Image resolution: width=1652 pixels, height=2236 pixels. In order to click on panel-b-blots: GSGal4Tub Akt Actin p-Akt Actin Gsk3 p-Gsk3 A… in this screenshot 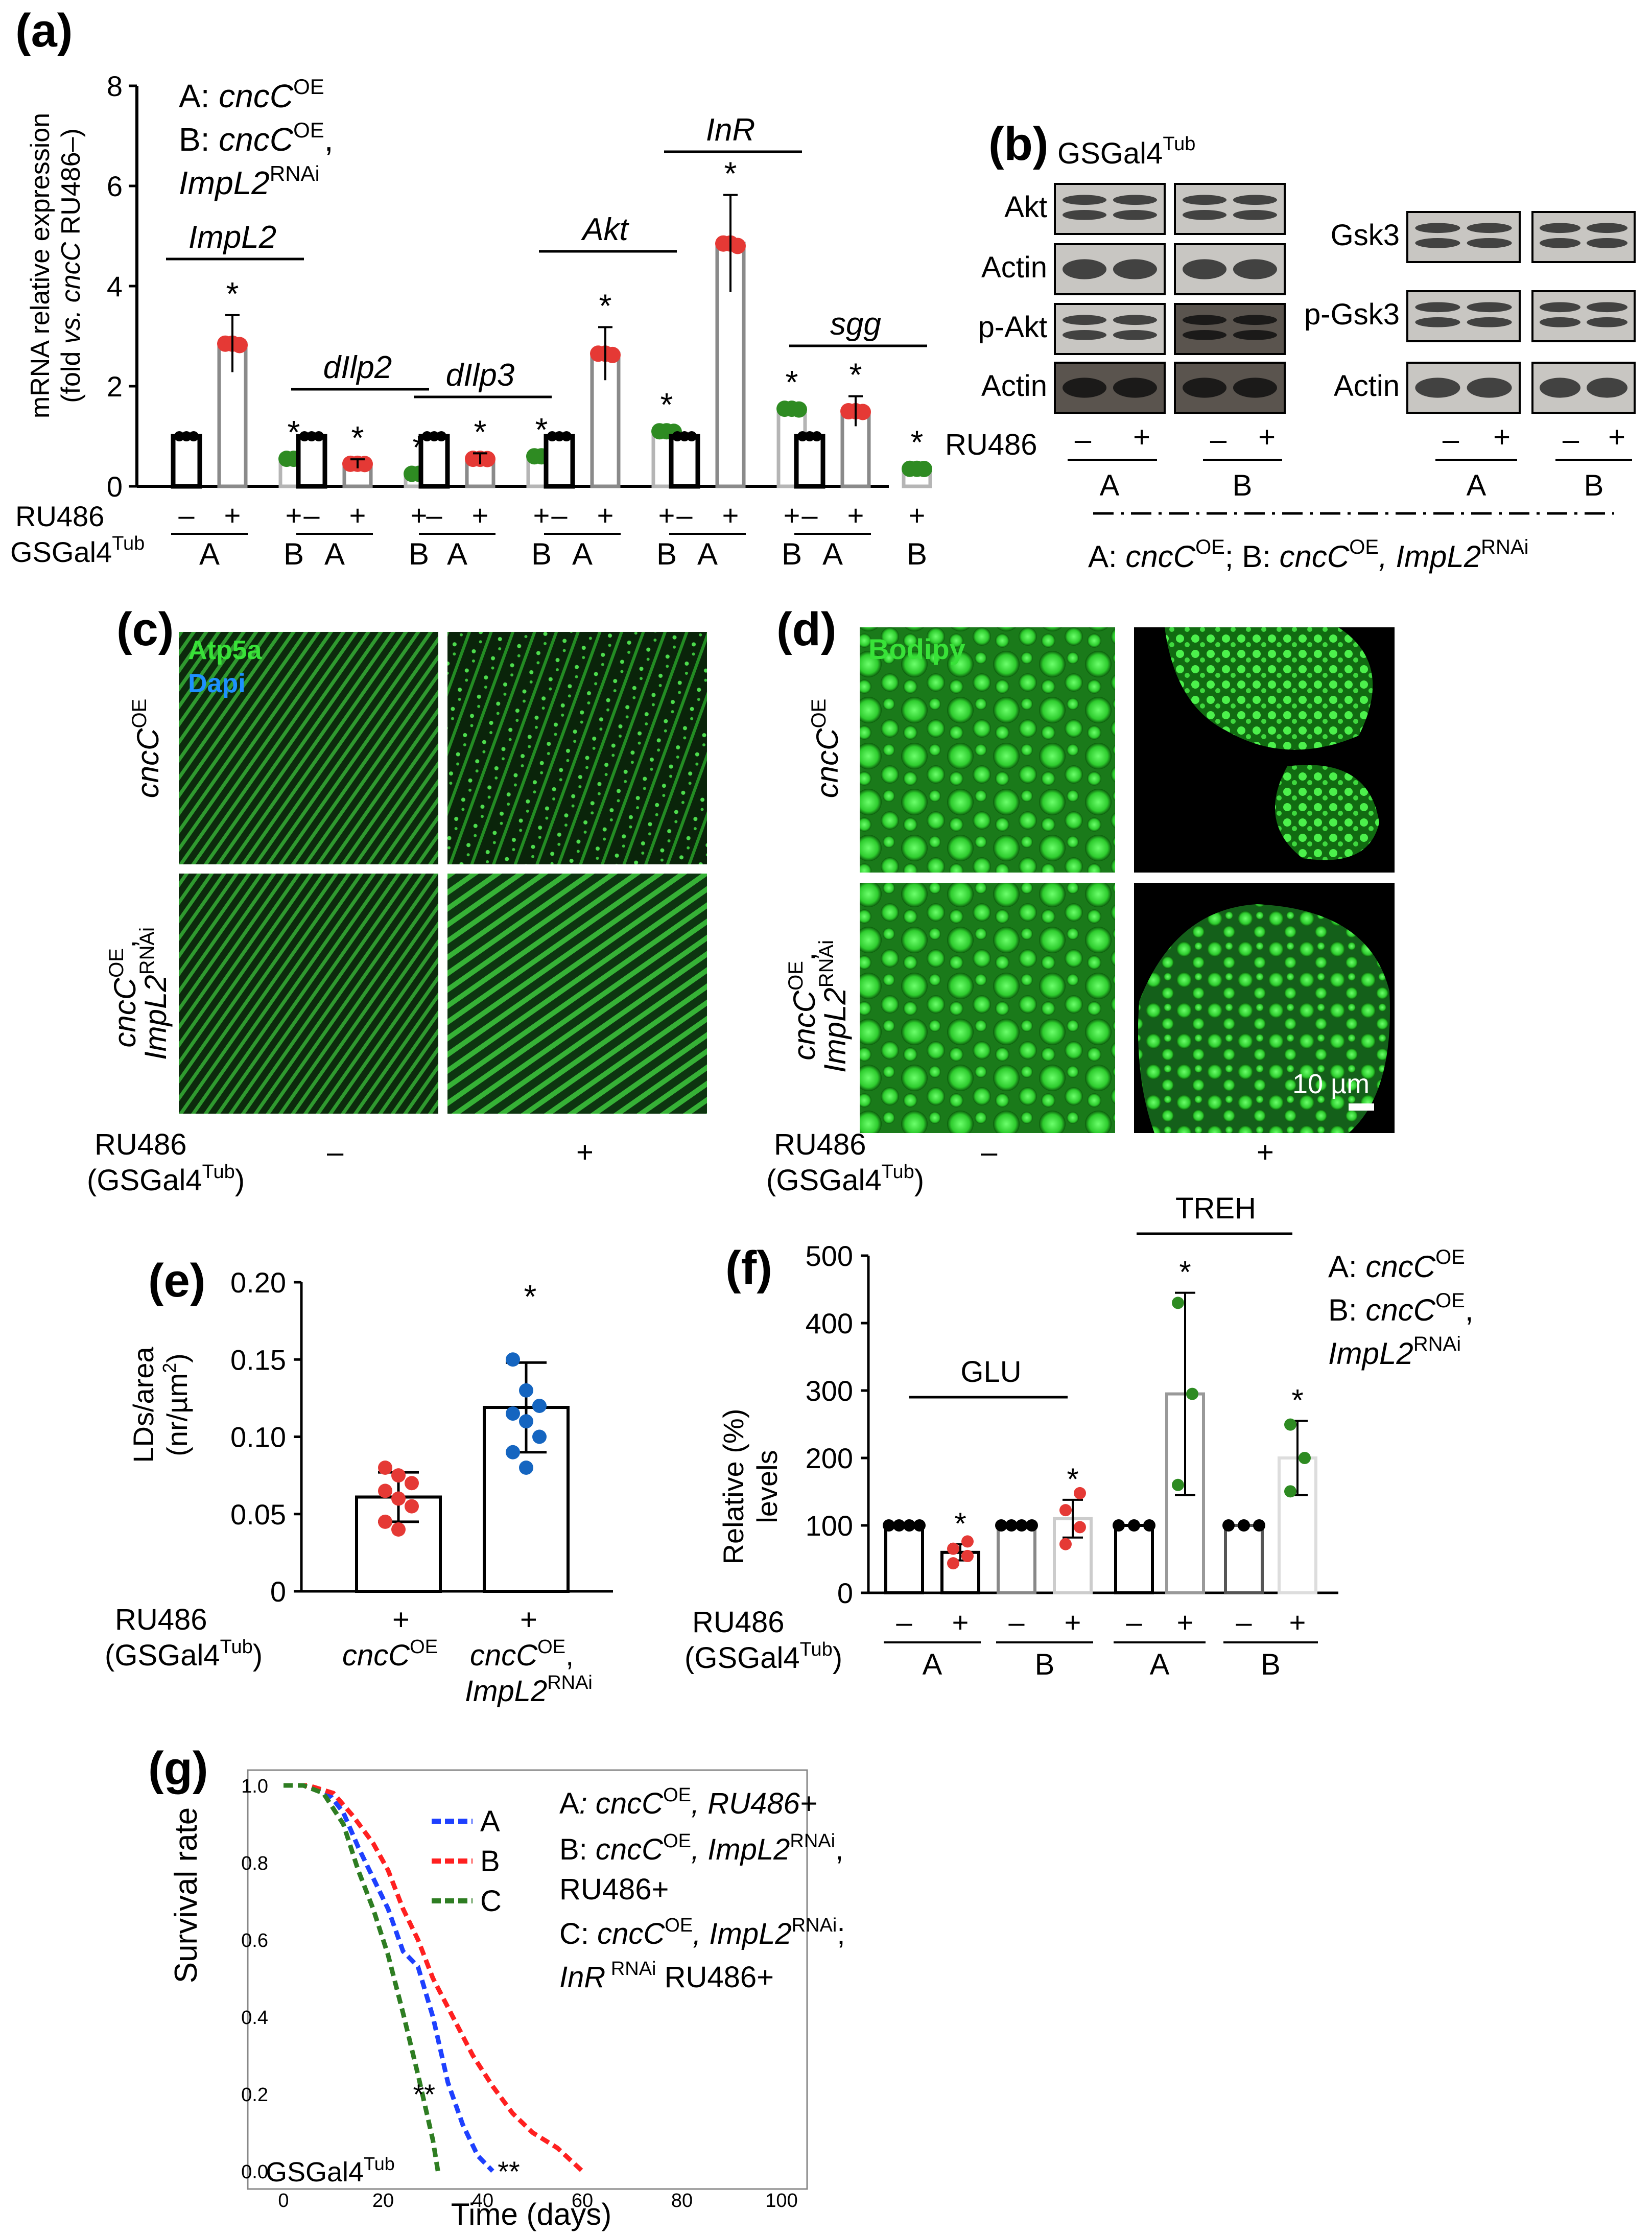, I will do `click(1290, 353)`.